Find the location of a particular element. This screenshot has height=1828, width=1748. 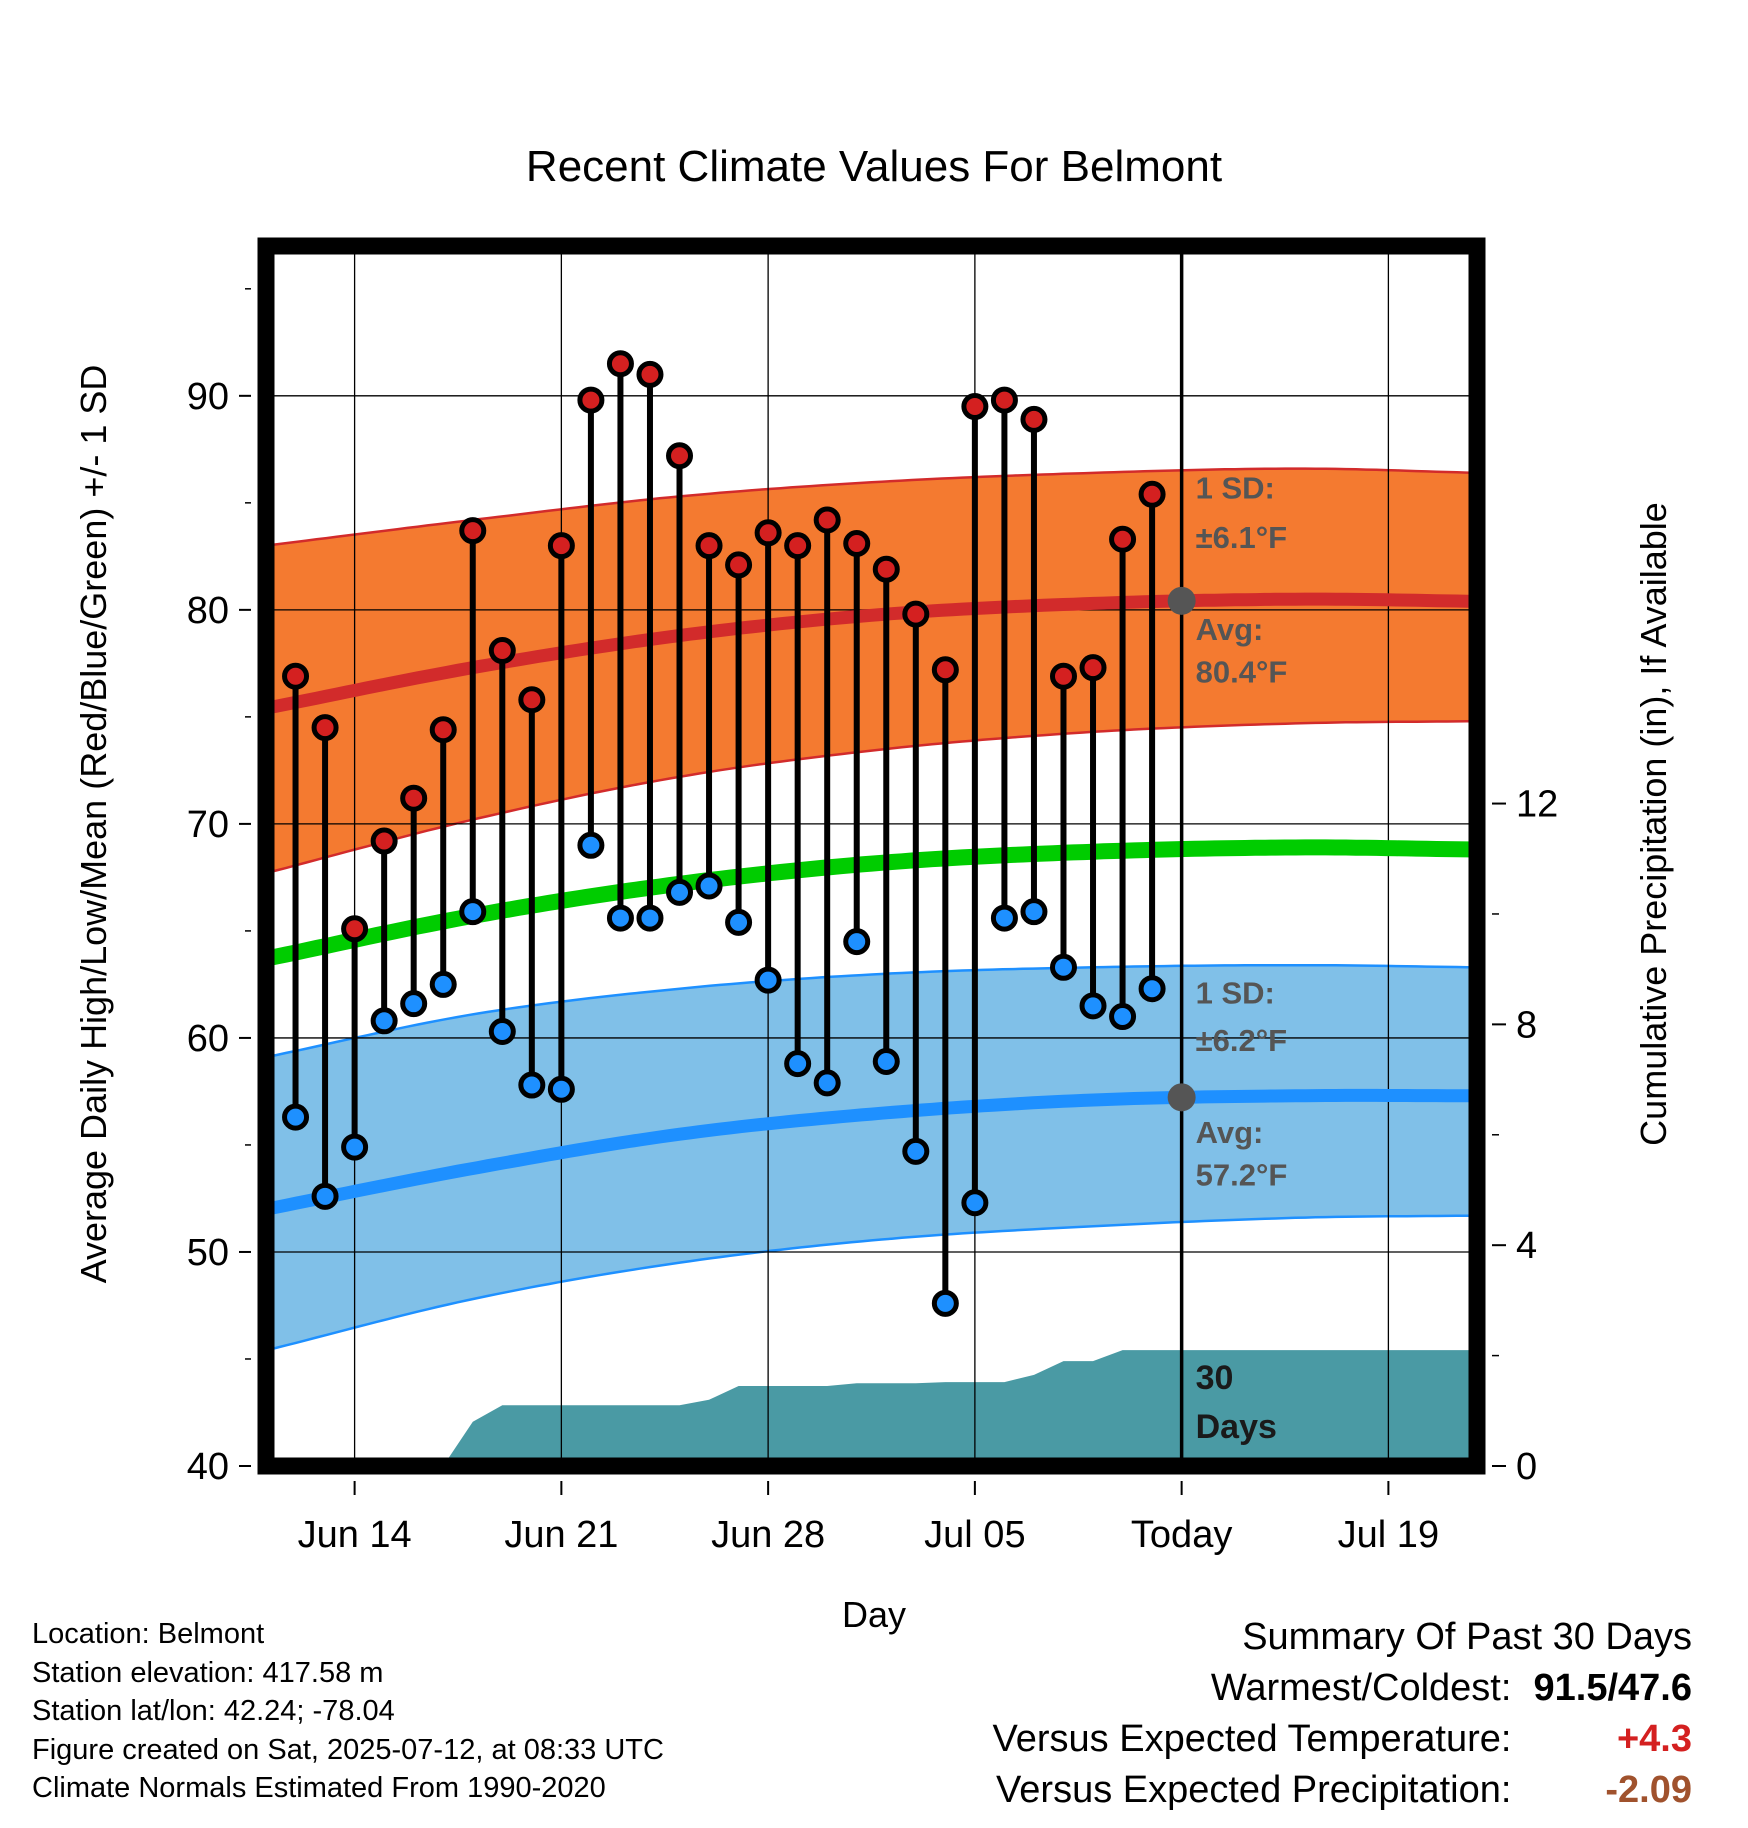

y-tick-label: 60 is located at coordinates (208, 1039).